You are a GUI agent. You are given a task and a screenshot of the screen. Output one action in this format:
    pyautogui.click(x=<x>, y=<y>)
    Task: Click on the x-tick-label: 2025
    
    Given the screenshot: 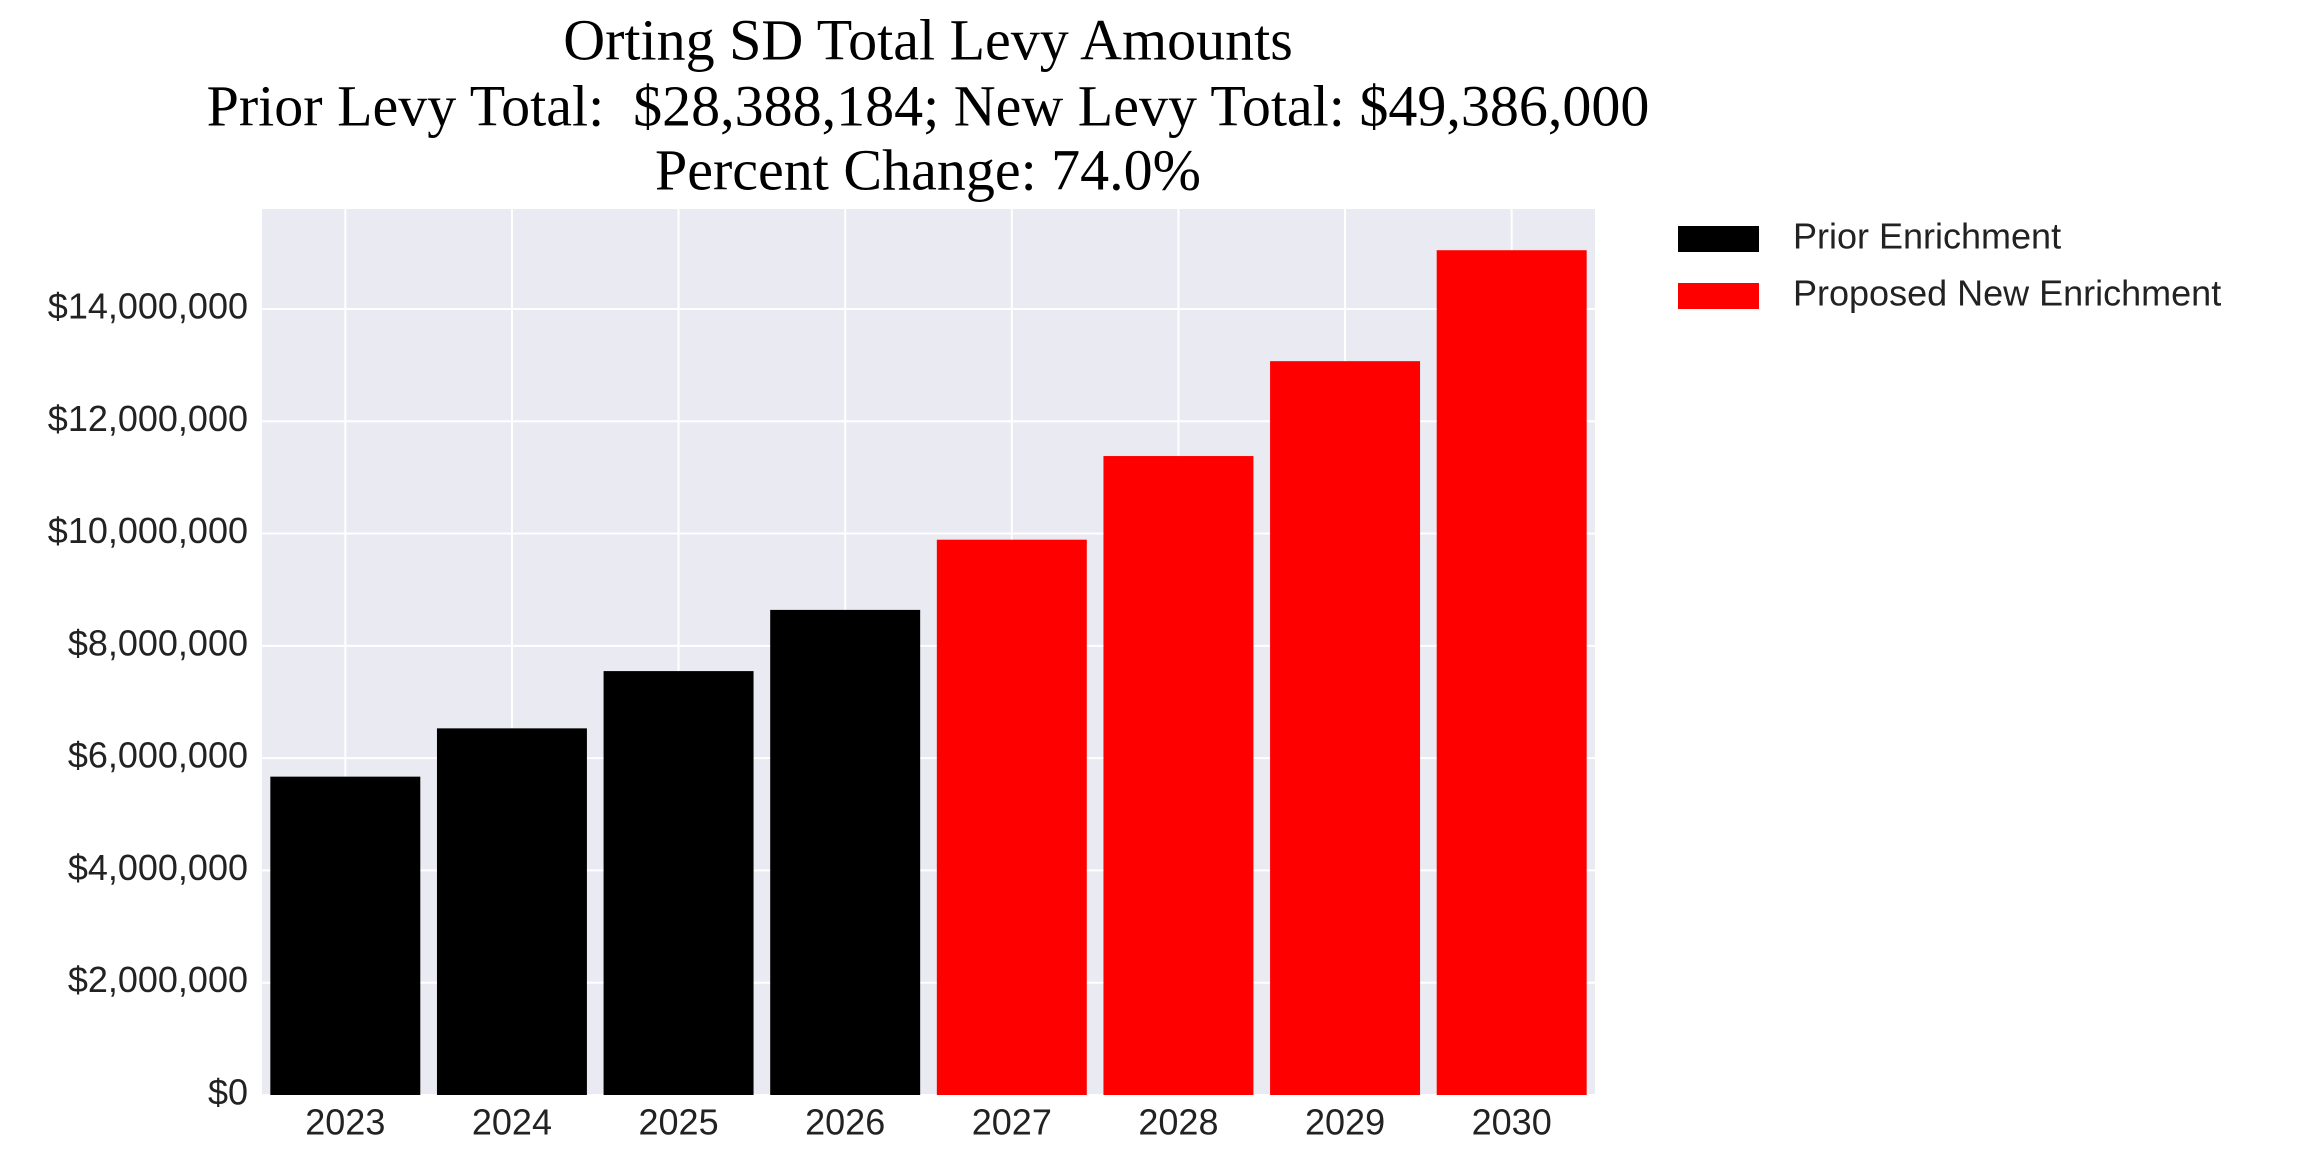 What is the action you would take?
    pyautogui.click(x=679, y=1122)
    